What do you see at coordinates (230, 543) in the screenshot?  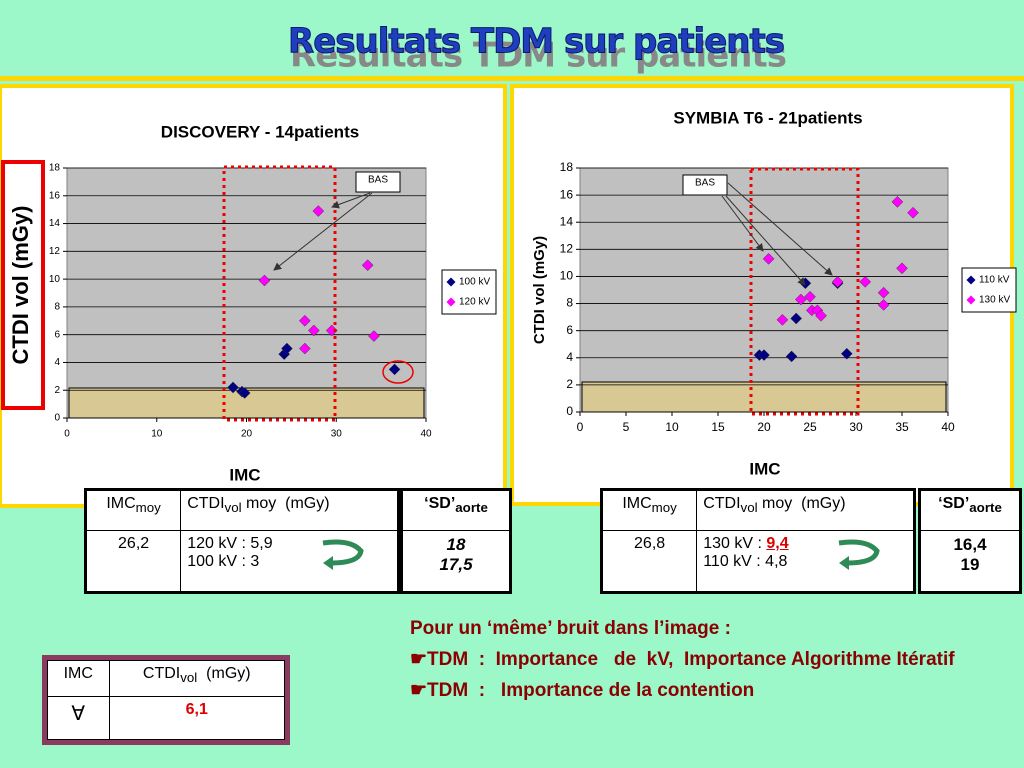 I see `cell: 120 kV : 5,9` at bounding box center [230, 543].